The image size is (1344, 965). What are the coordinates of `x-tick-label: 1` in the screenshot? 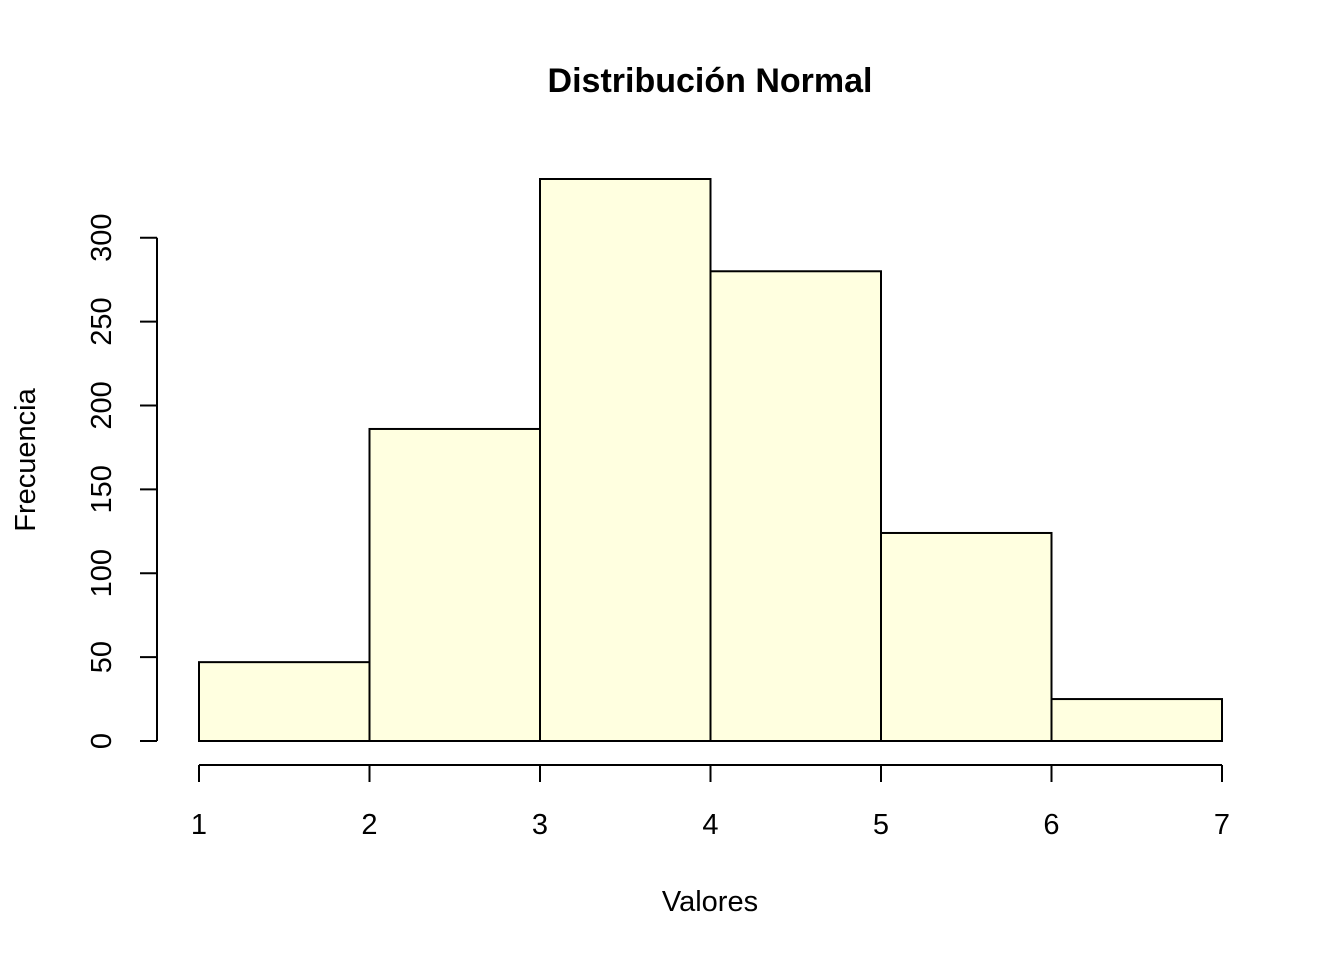 It's located at (199, 825).